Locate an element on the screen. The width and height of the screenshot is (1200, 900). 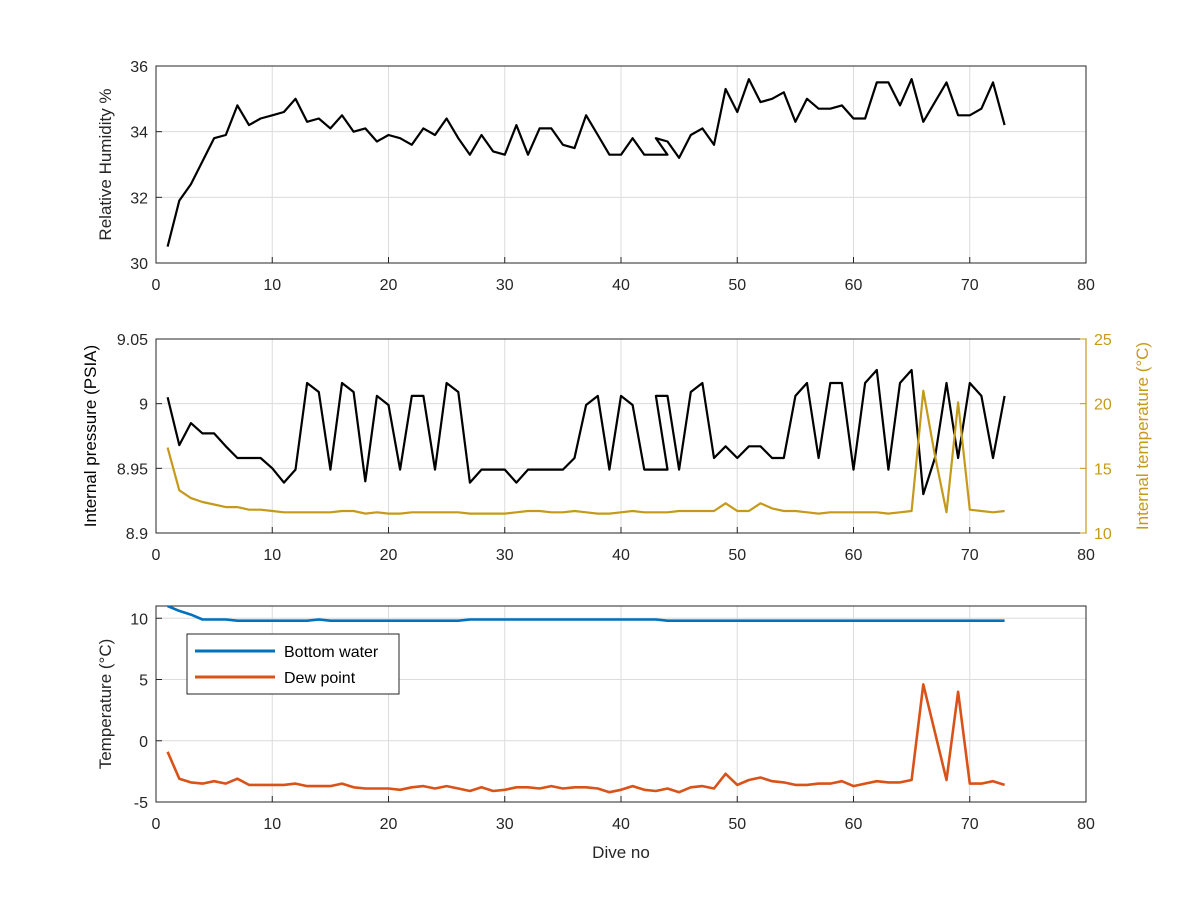
y-tick-label: 9.05 is located at coordinates (132, 340).